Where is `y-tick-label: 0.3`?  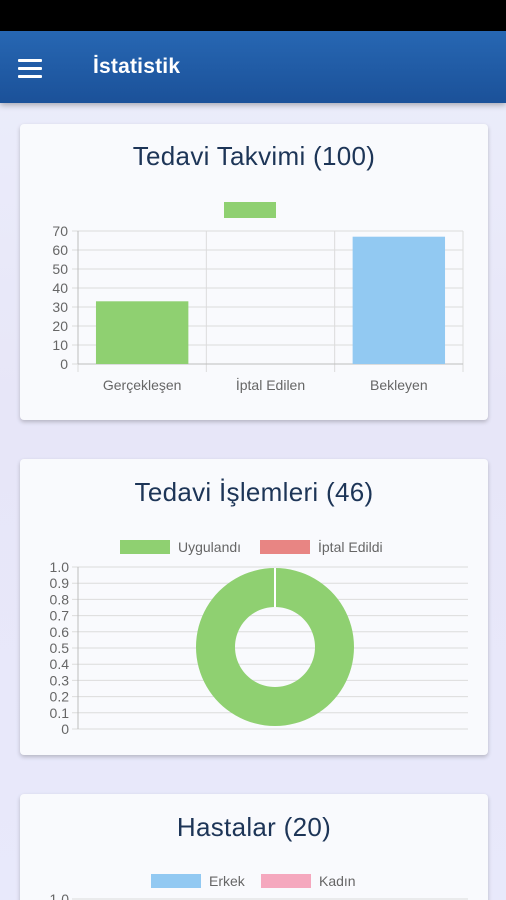 y-tick-label: 0.3 is located at coordinates (60, 680).